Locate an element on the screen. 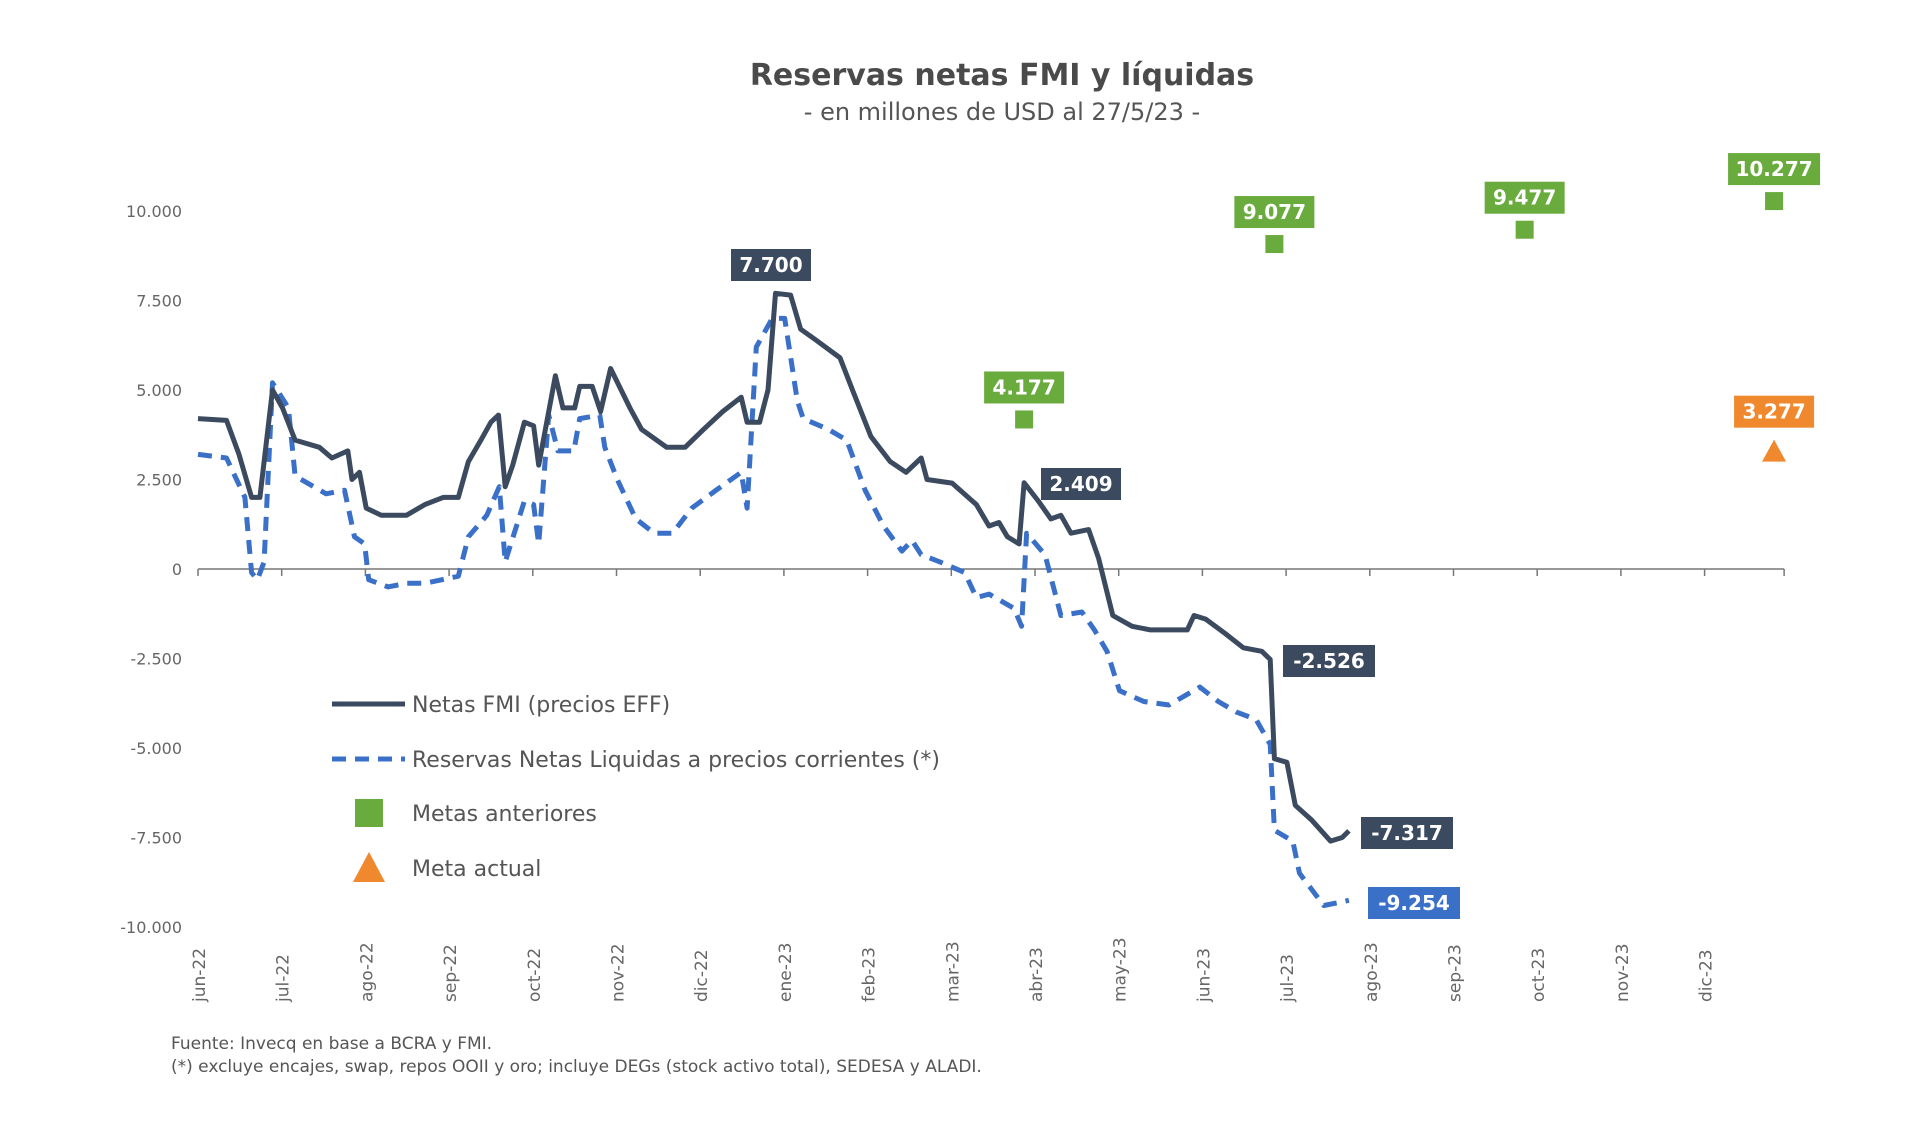 This screenshot has width=1920, height=1146. label-meta-anterior: 4.177 is located at coordinates (1023, 387).